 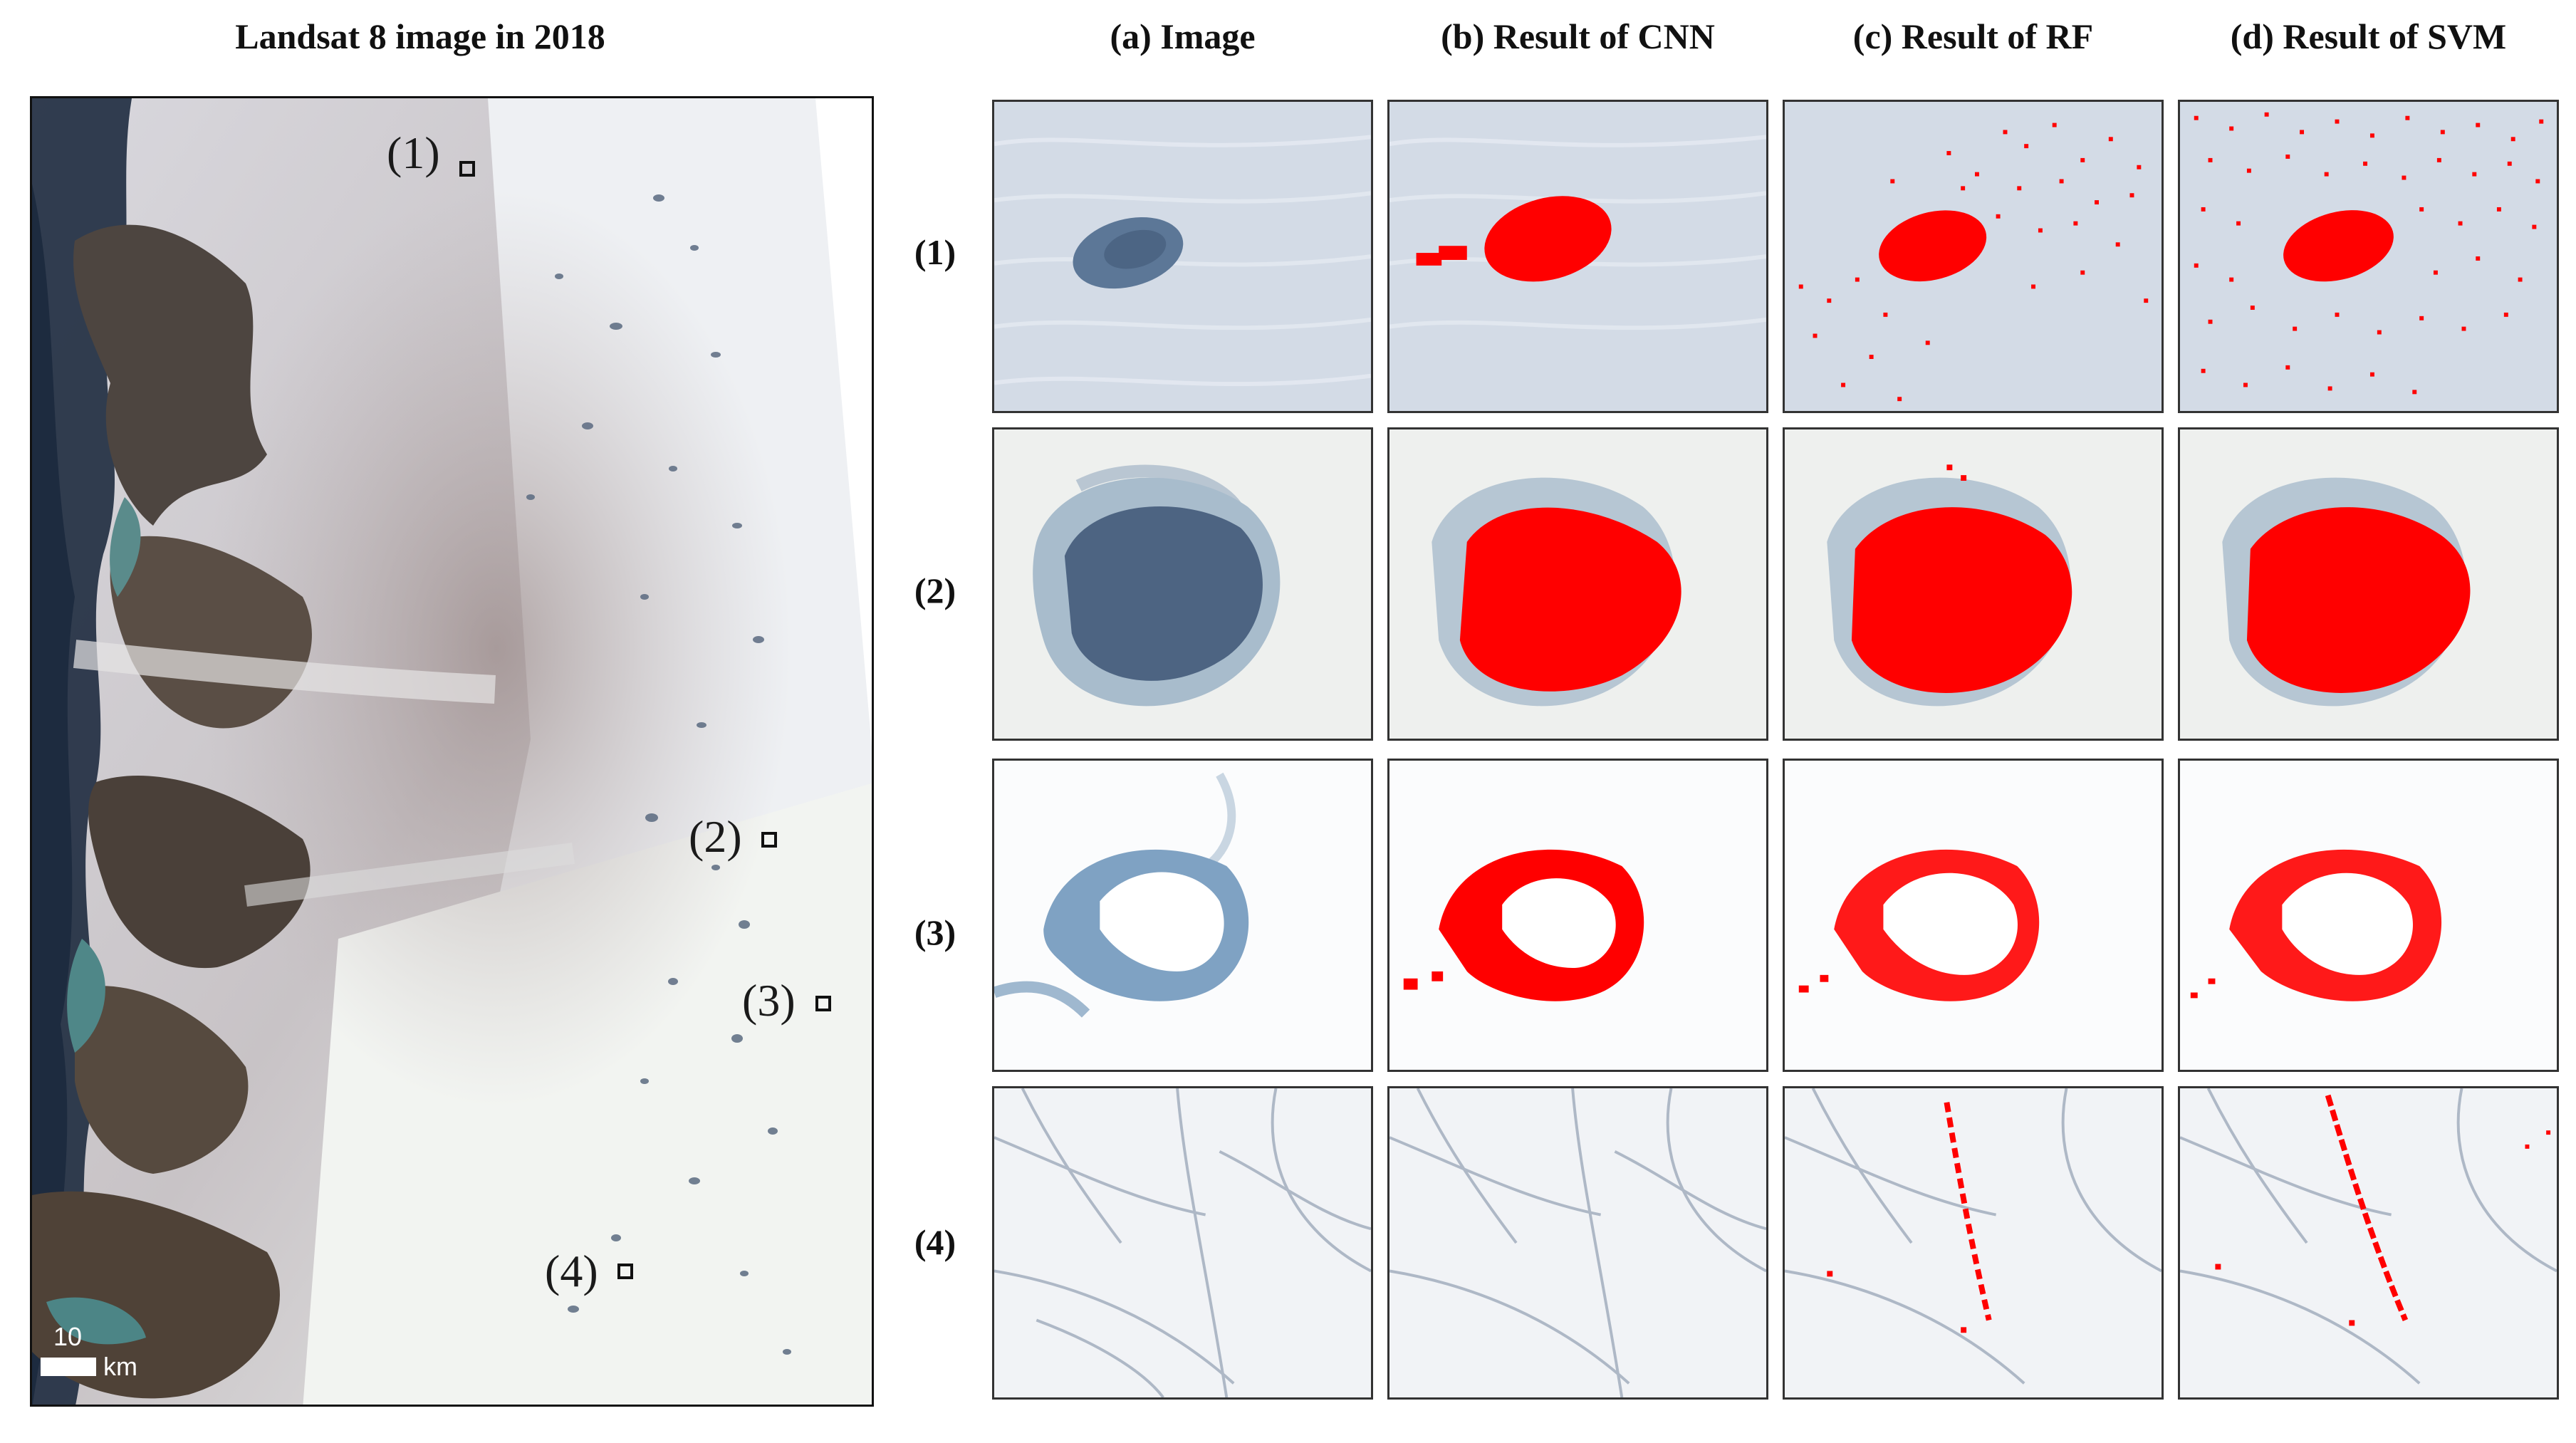 What do you see at coordinates (2368, 256) in the screenshot?
I see `panel-row1-svm` at bounding box center [2368, 256].